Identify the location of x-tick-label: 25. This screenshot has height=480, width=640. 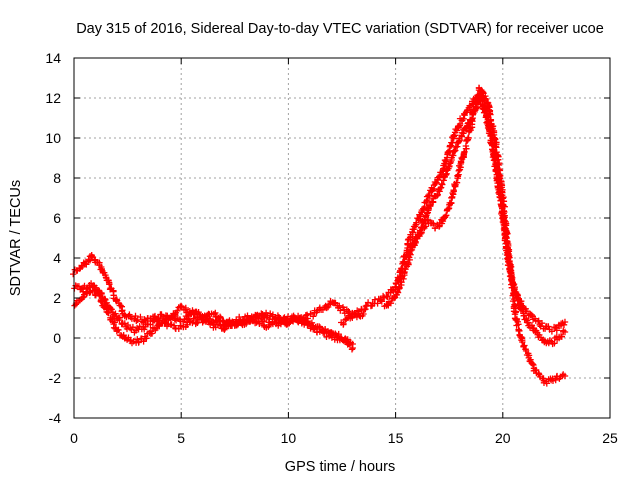
(610, 438).